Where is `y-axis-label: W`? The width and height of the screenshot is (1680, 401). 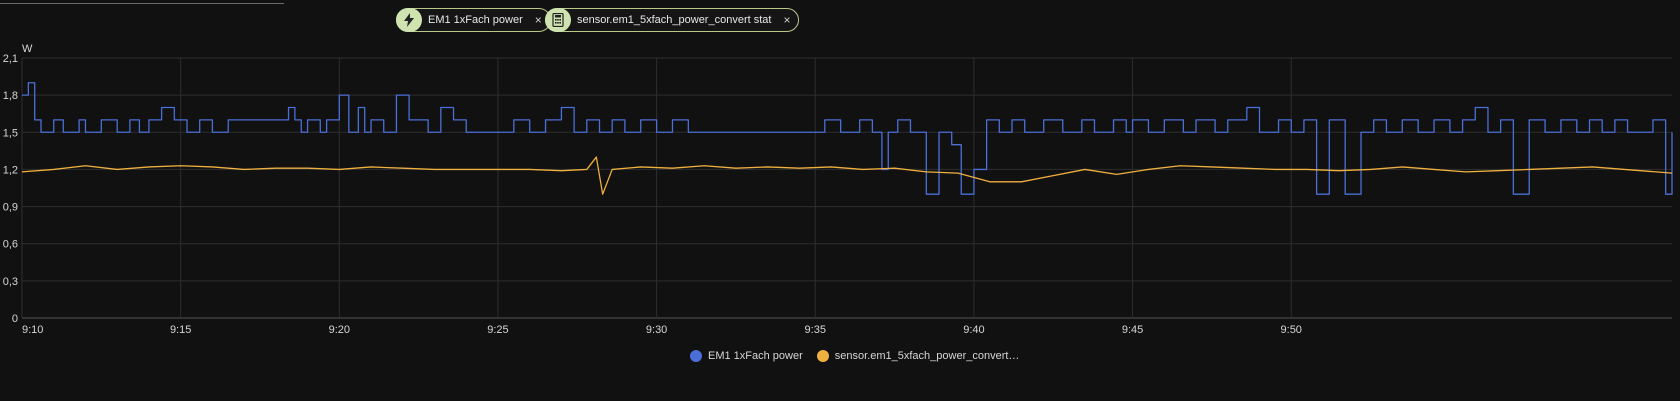 y-axis-label: W is located at coordinates (27, 49).